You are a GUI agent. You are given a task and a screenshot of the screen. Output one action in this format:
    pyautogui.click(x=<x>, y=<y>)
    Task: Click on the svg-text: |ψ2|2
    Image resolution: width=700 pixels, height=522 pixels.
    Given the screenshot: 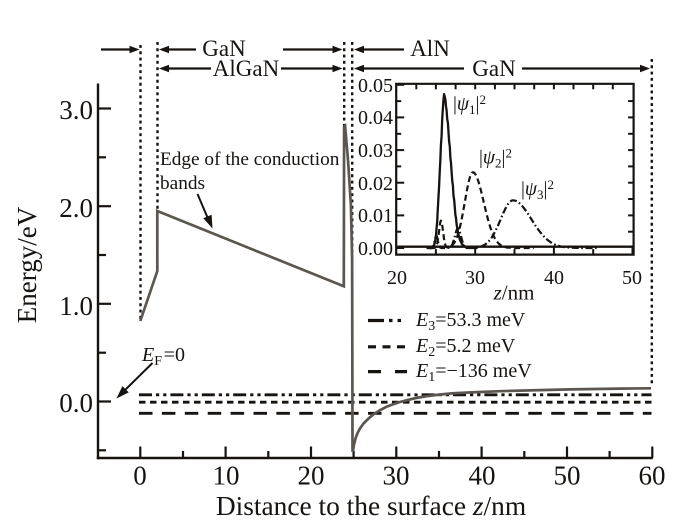 What is the action you would take?
    pyautogui.click(x=495, y=158)
    